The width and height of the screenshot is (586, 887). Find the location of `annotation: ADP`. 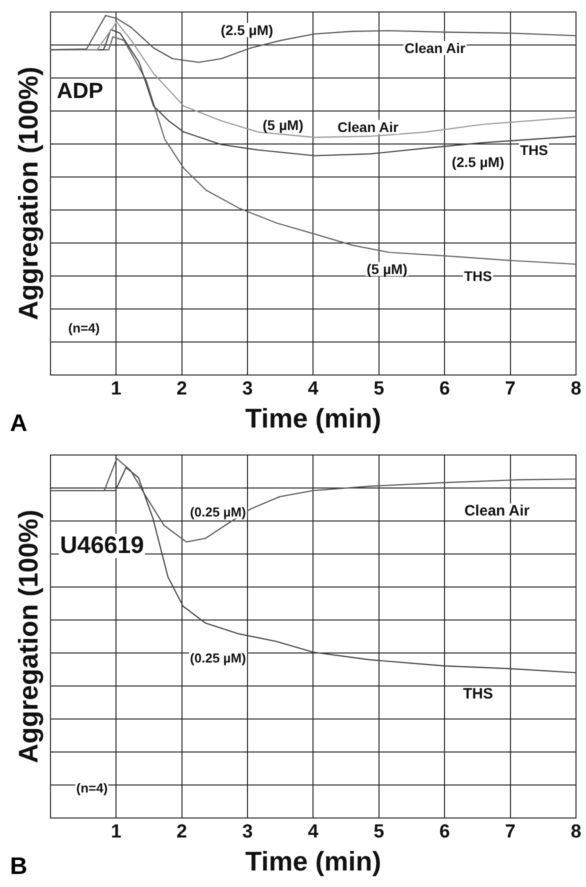

annotation: ADP is located at coordinates (80, 90).